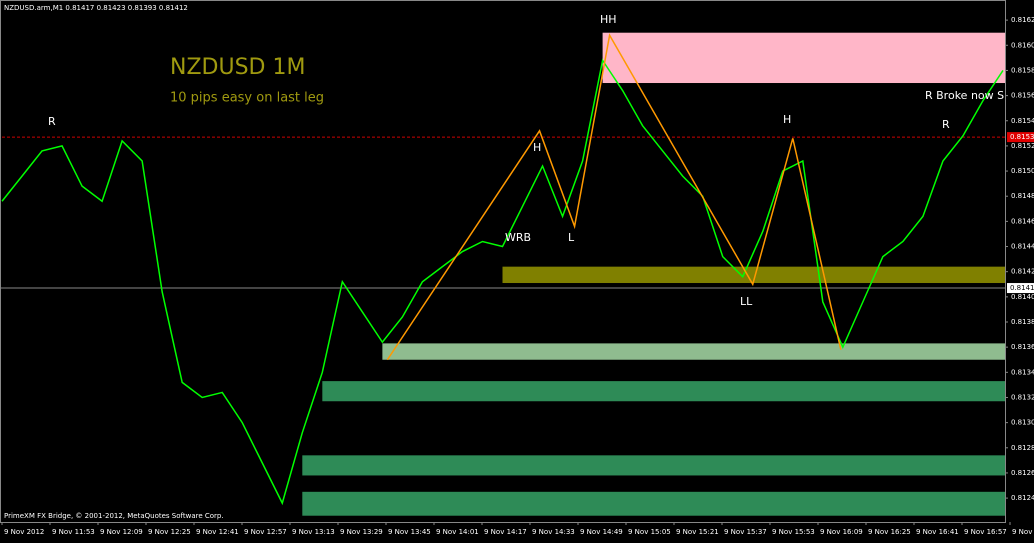 This screenshot has height=543, width=1034. Describe the element at coordinates (1022, 372) in the screenshot. I see `y-tick-label: 0.81345` at that location.